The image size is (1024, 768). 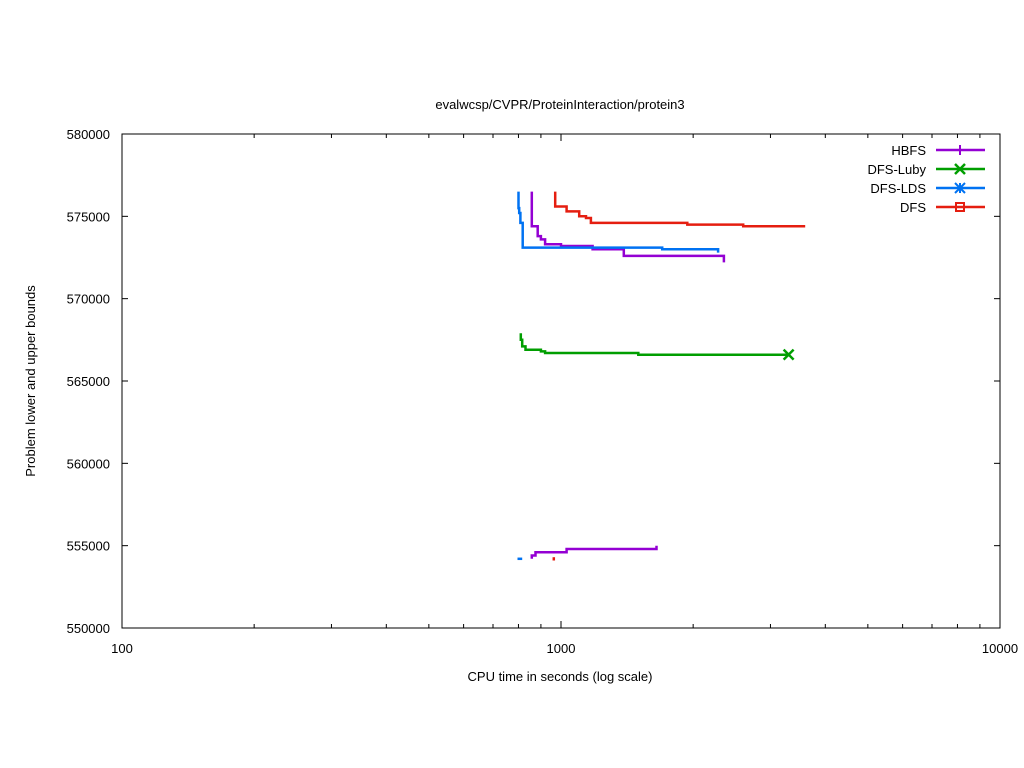 I want to click on y-tick-label: 555000, so click(x=88, y=546).